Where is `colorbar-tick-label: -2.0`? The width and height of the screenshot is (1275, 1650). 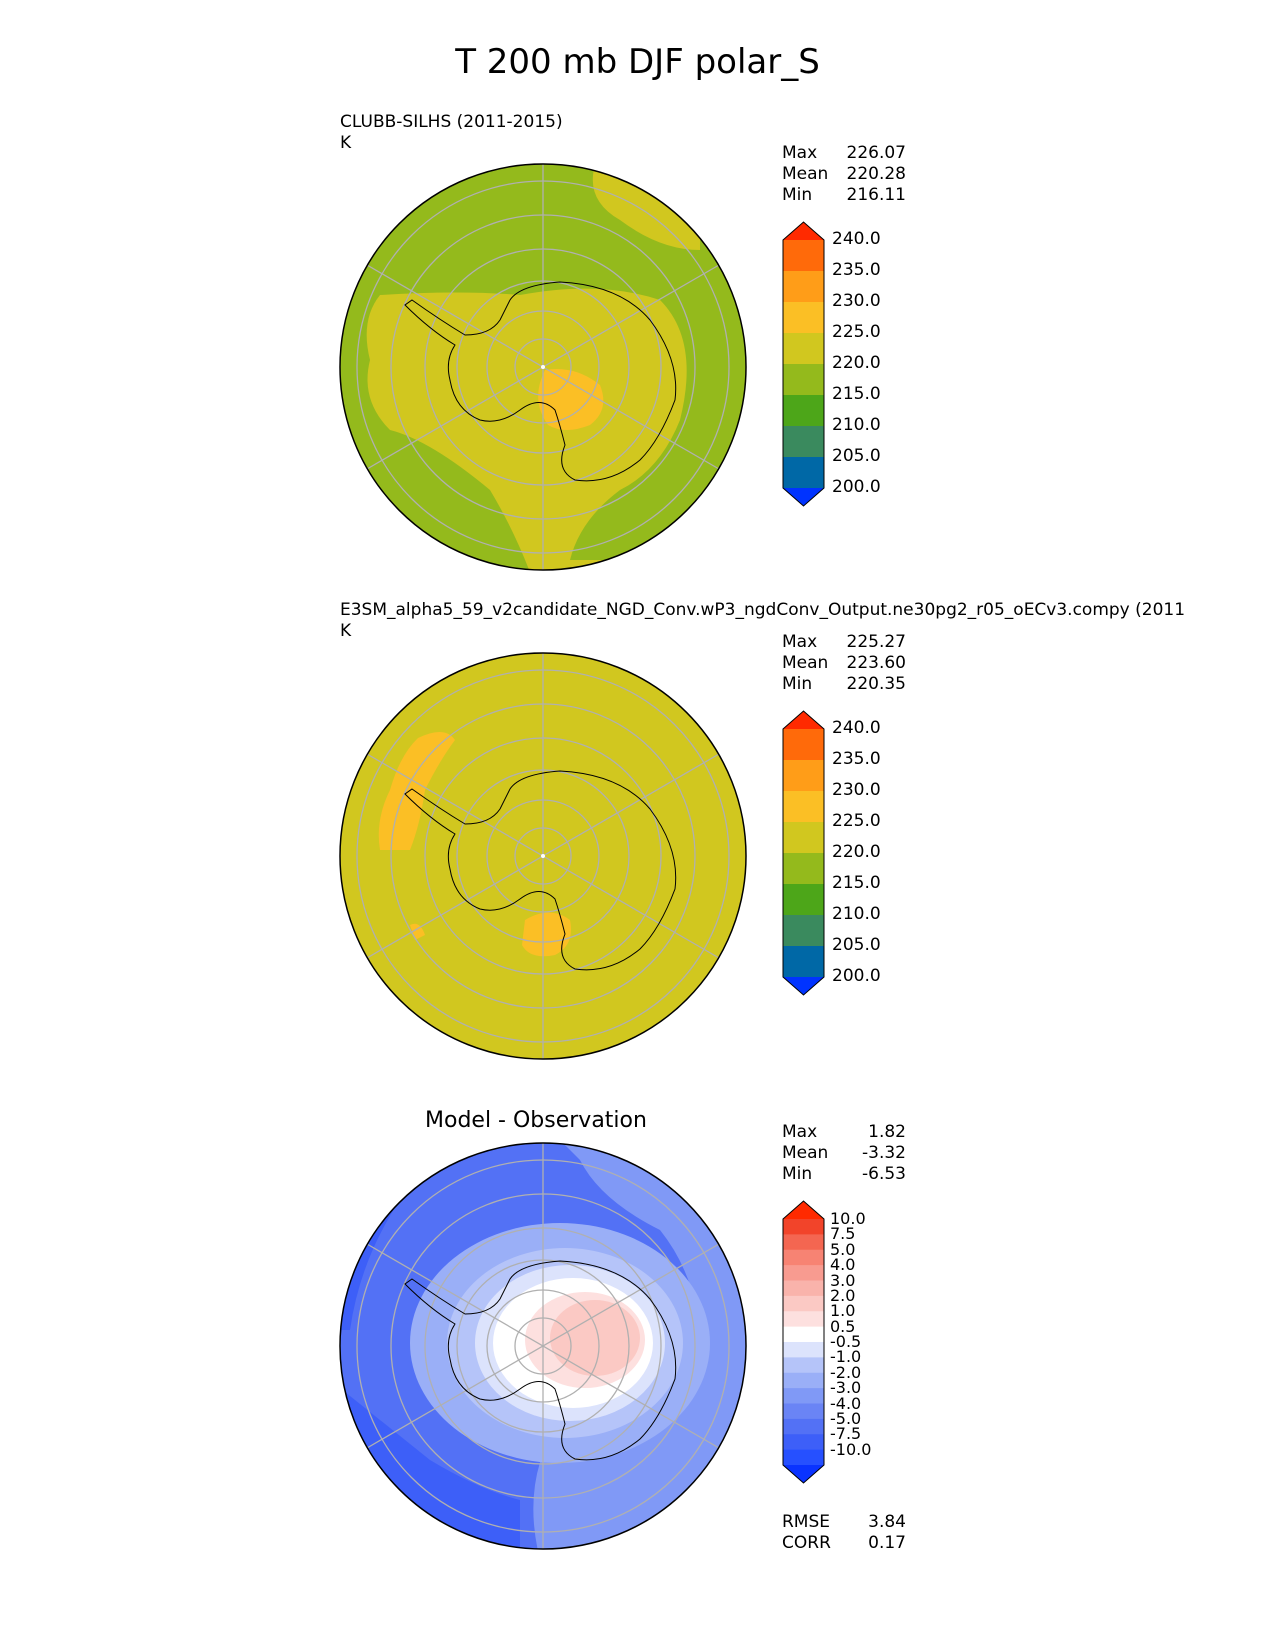 colorbar-tick-label: -2.0 is located at coordinates (846, 1372).